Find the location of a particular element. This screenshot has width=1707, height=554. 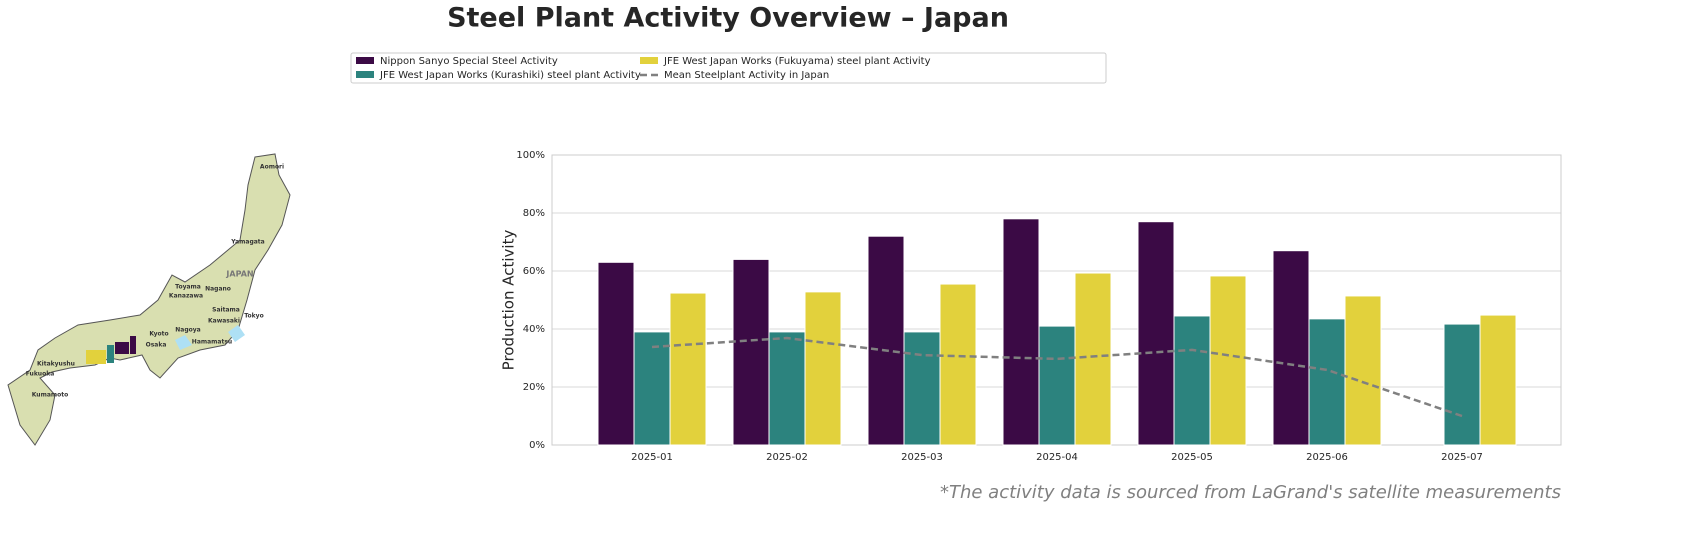

x-tick-label: 2025-02 is located at coordinates (787, 457).